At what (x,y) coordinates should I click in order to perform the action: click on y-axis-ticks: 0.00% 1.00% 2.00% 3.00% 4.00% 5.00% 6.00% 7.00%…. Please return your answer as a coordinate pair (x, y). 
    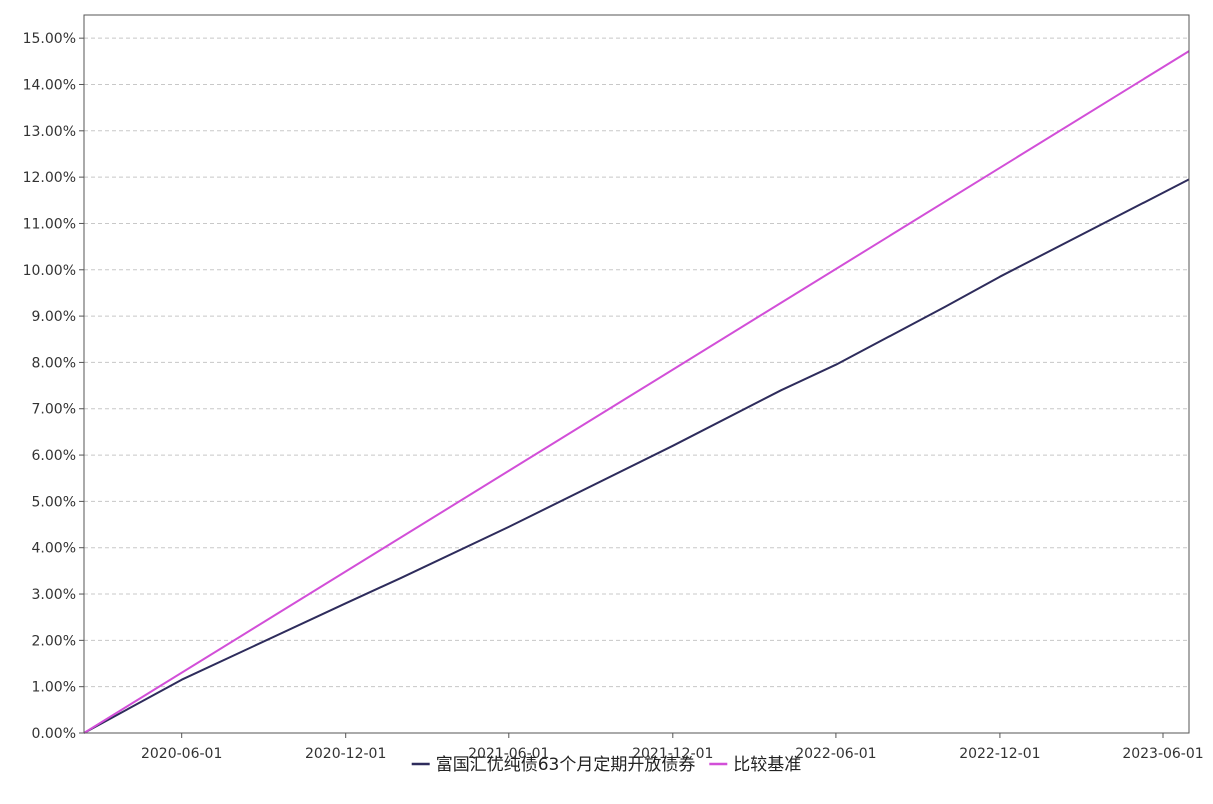
    Looking at the image, I should click on (53, 386).